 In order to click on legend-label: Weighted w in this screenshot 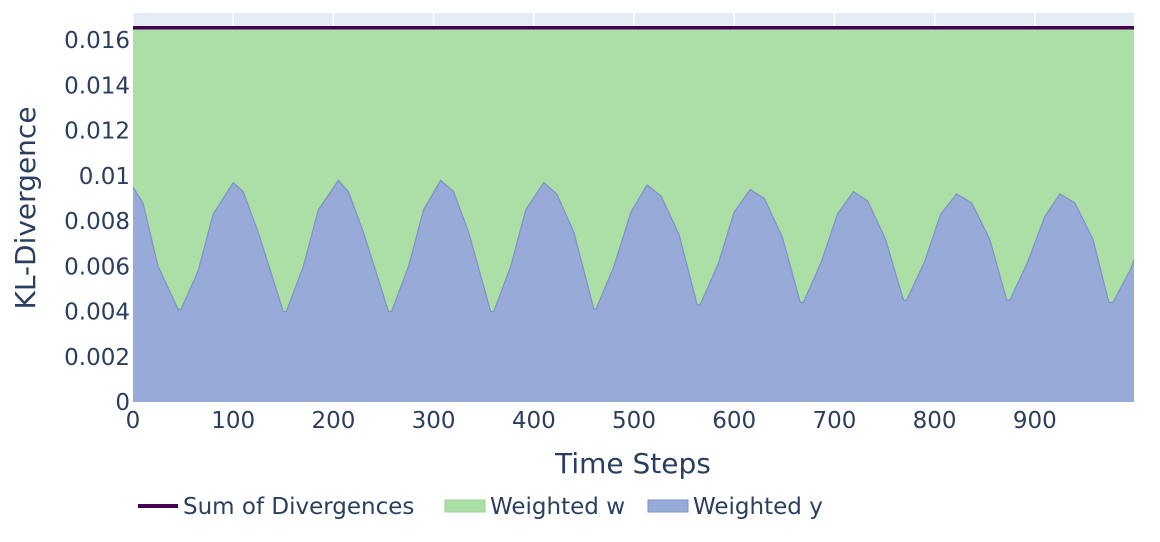, I will do `click(557, 507)`.